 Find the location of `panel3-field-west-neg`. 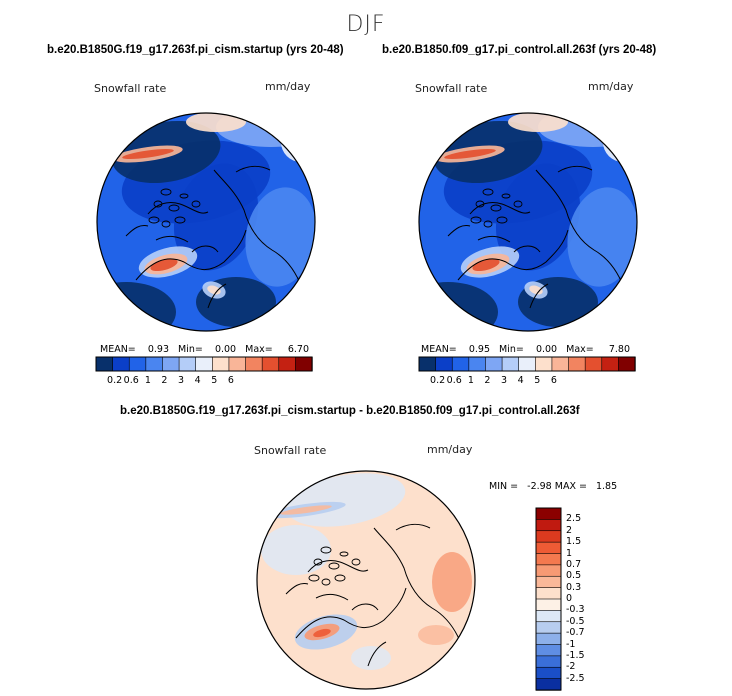

panel3-field-west-neg is located at coordinates (296, 550).